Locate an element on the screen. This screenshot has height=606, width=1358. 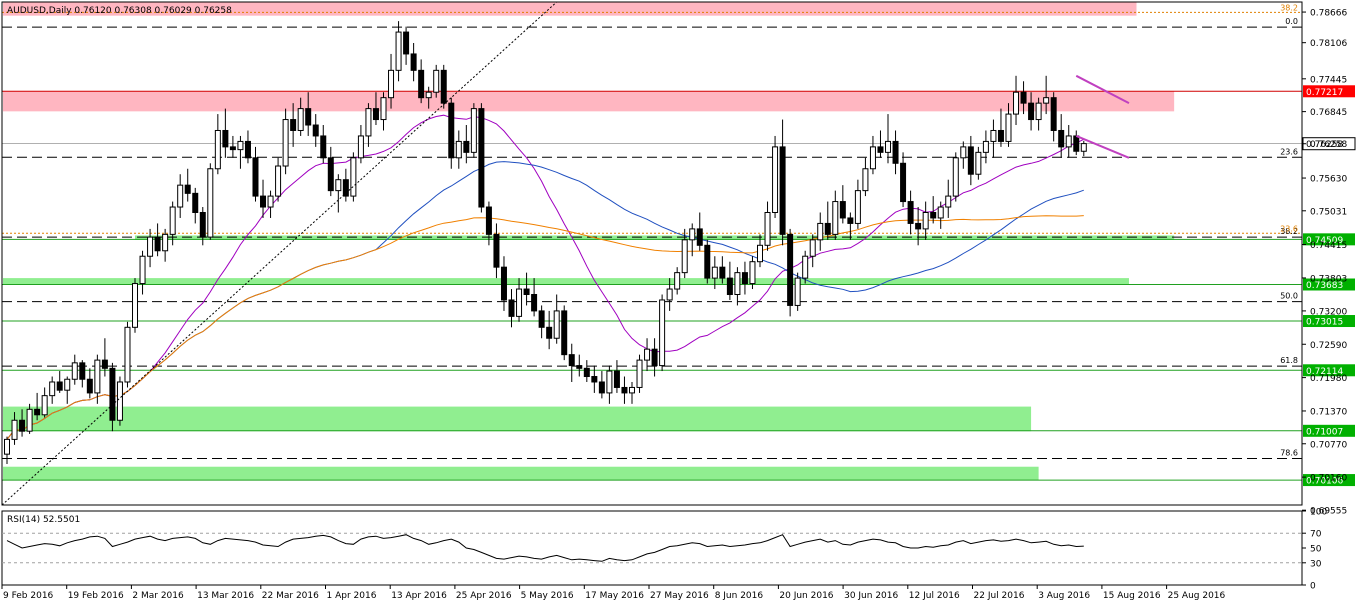
time-tick-label-14: 12 Jul 2016 is located at coordinates (934, 596).